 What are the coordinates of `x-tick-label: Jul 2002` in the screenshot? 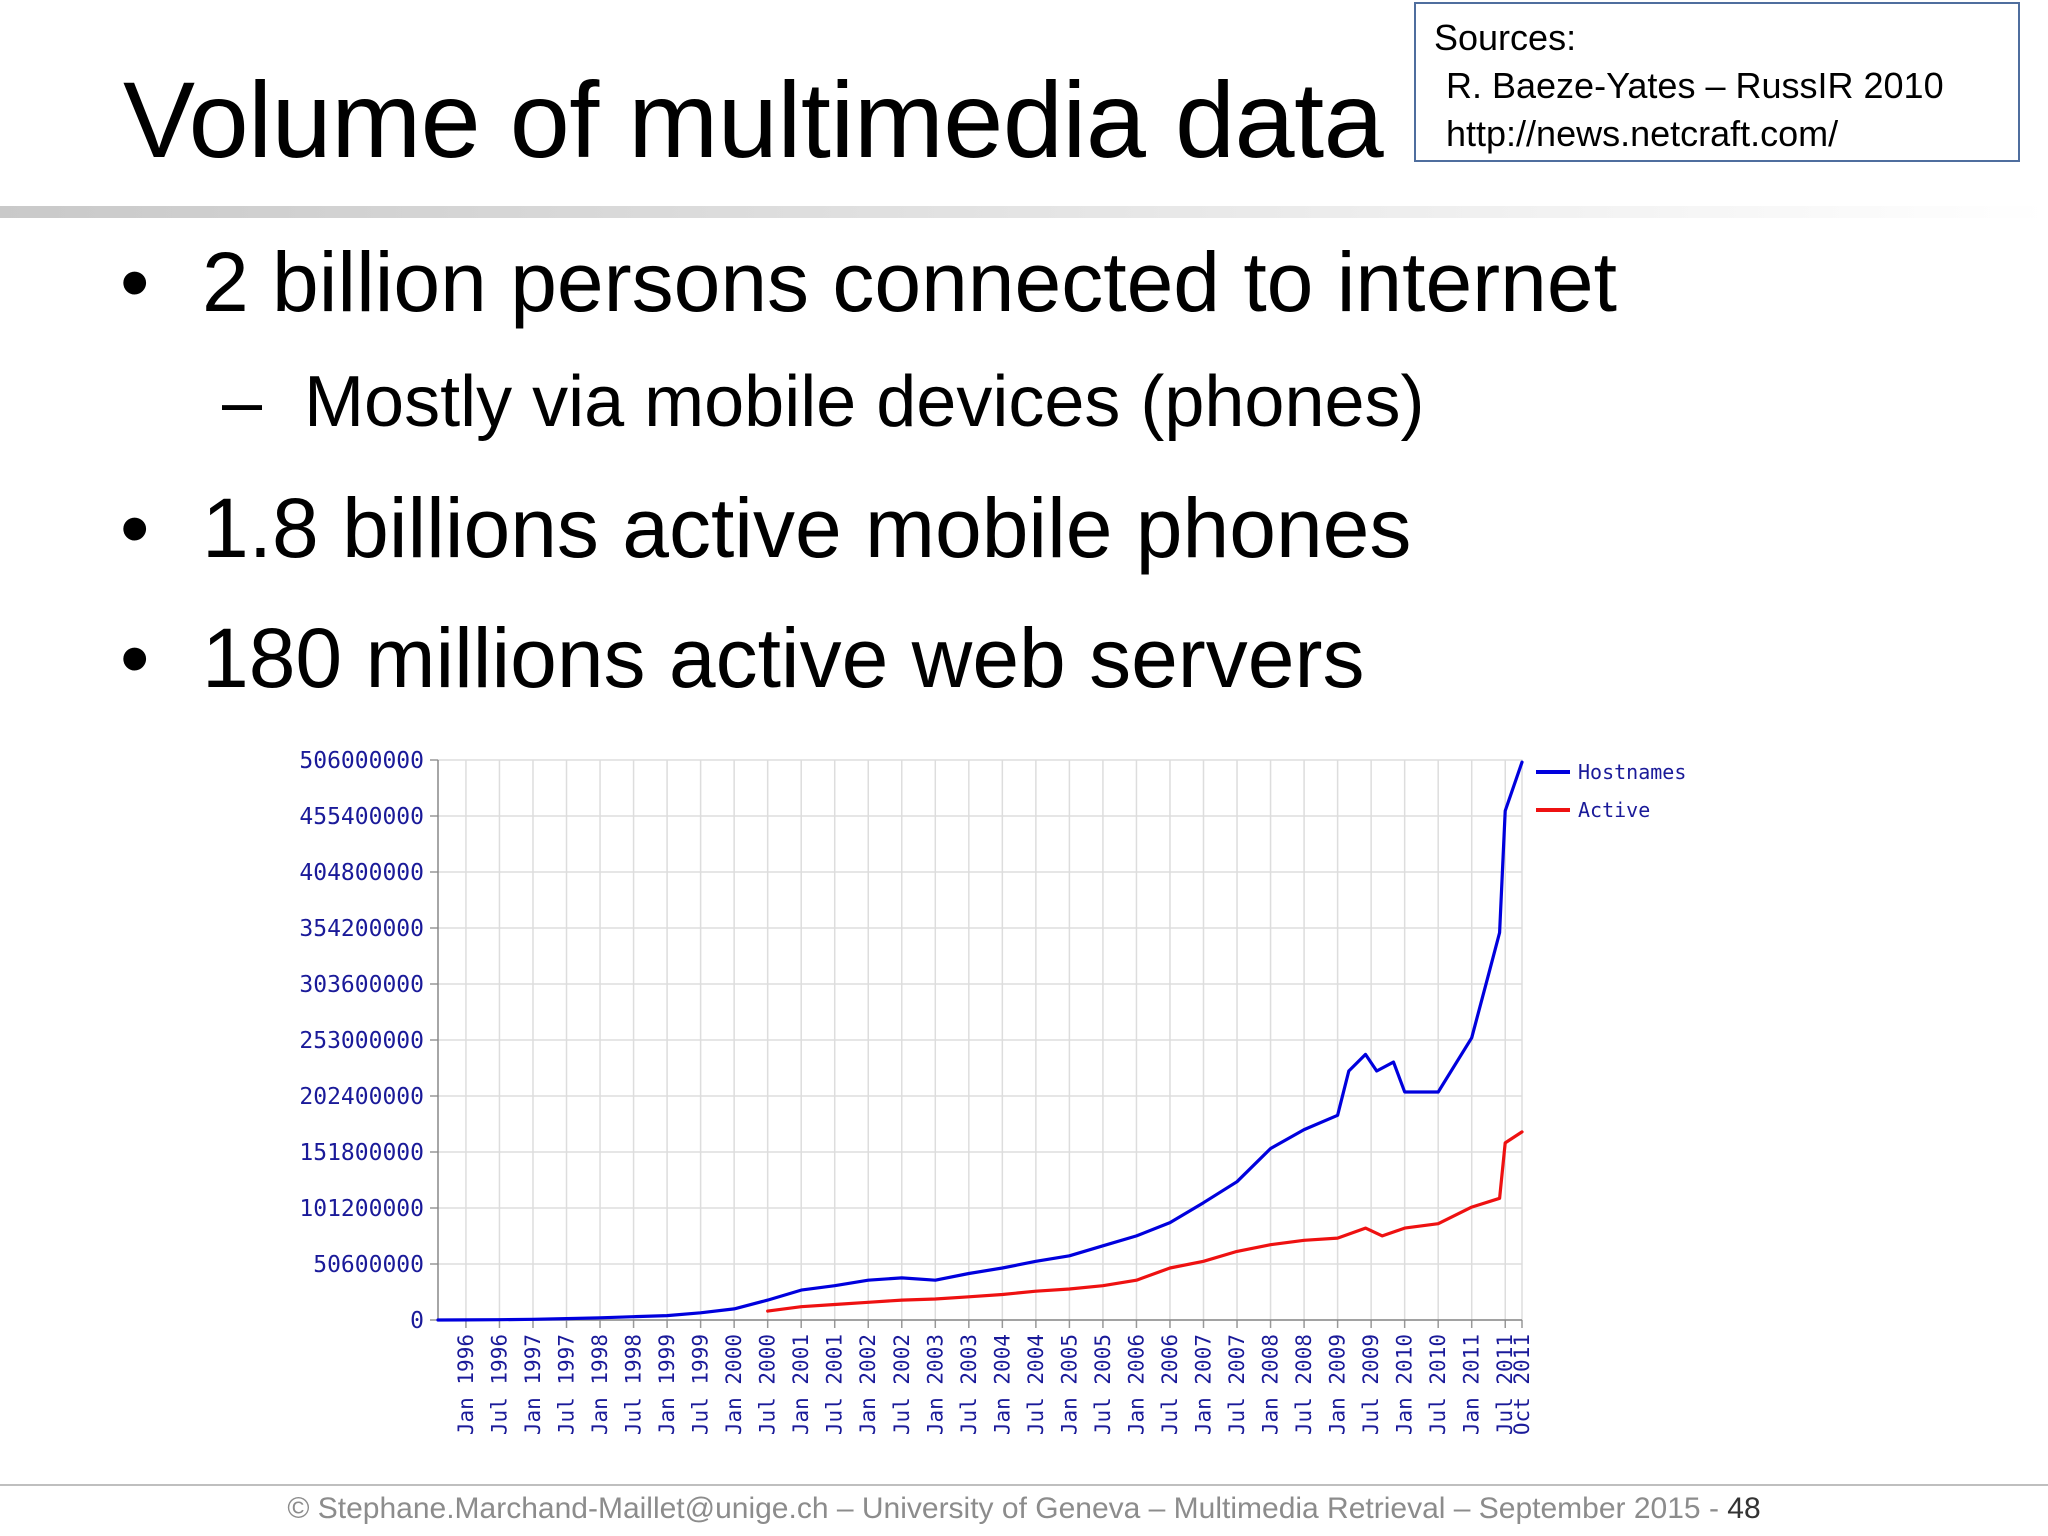 It's located at (902, 1384).